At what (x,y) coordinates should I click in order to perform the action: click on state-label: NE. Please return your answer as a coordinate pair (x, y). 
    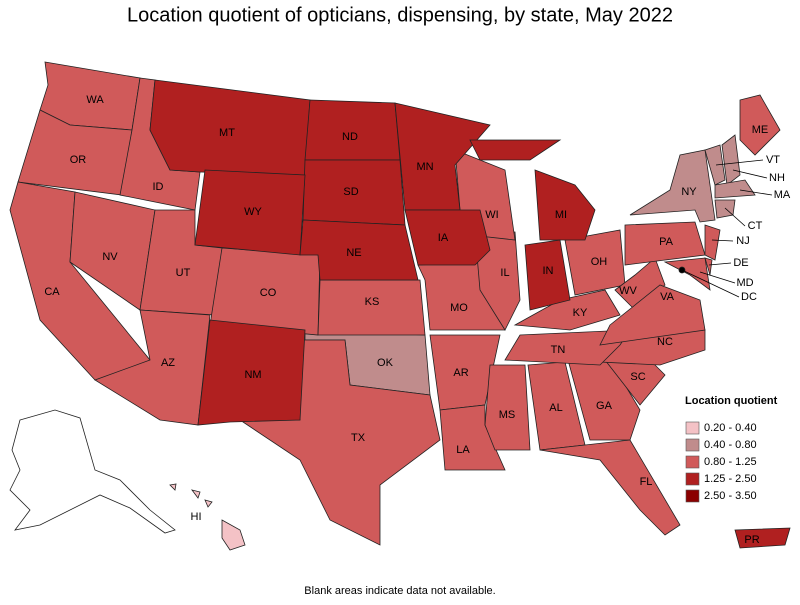
    Looking at the image, I should click on (353, 253).